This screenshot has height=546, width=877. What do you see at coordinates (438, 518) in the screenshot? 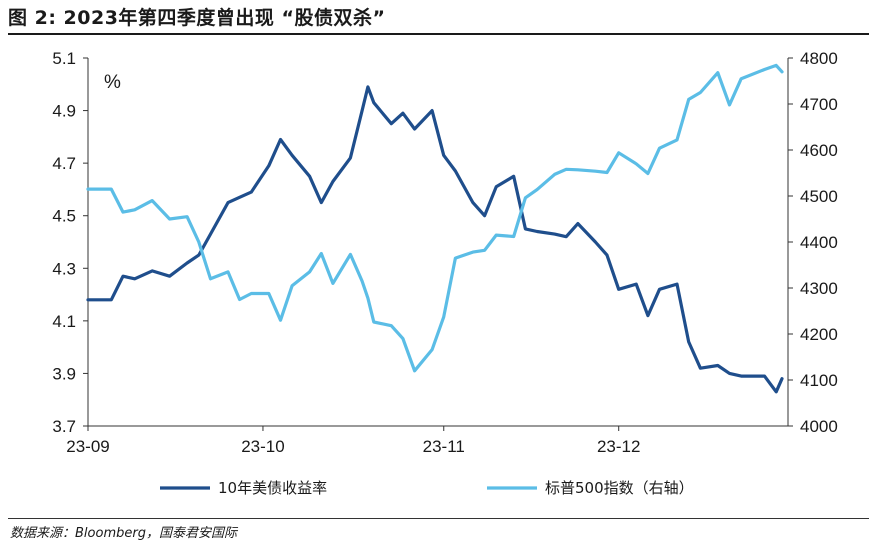
I see `source-divider` at bounding box center [438, 518].